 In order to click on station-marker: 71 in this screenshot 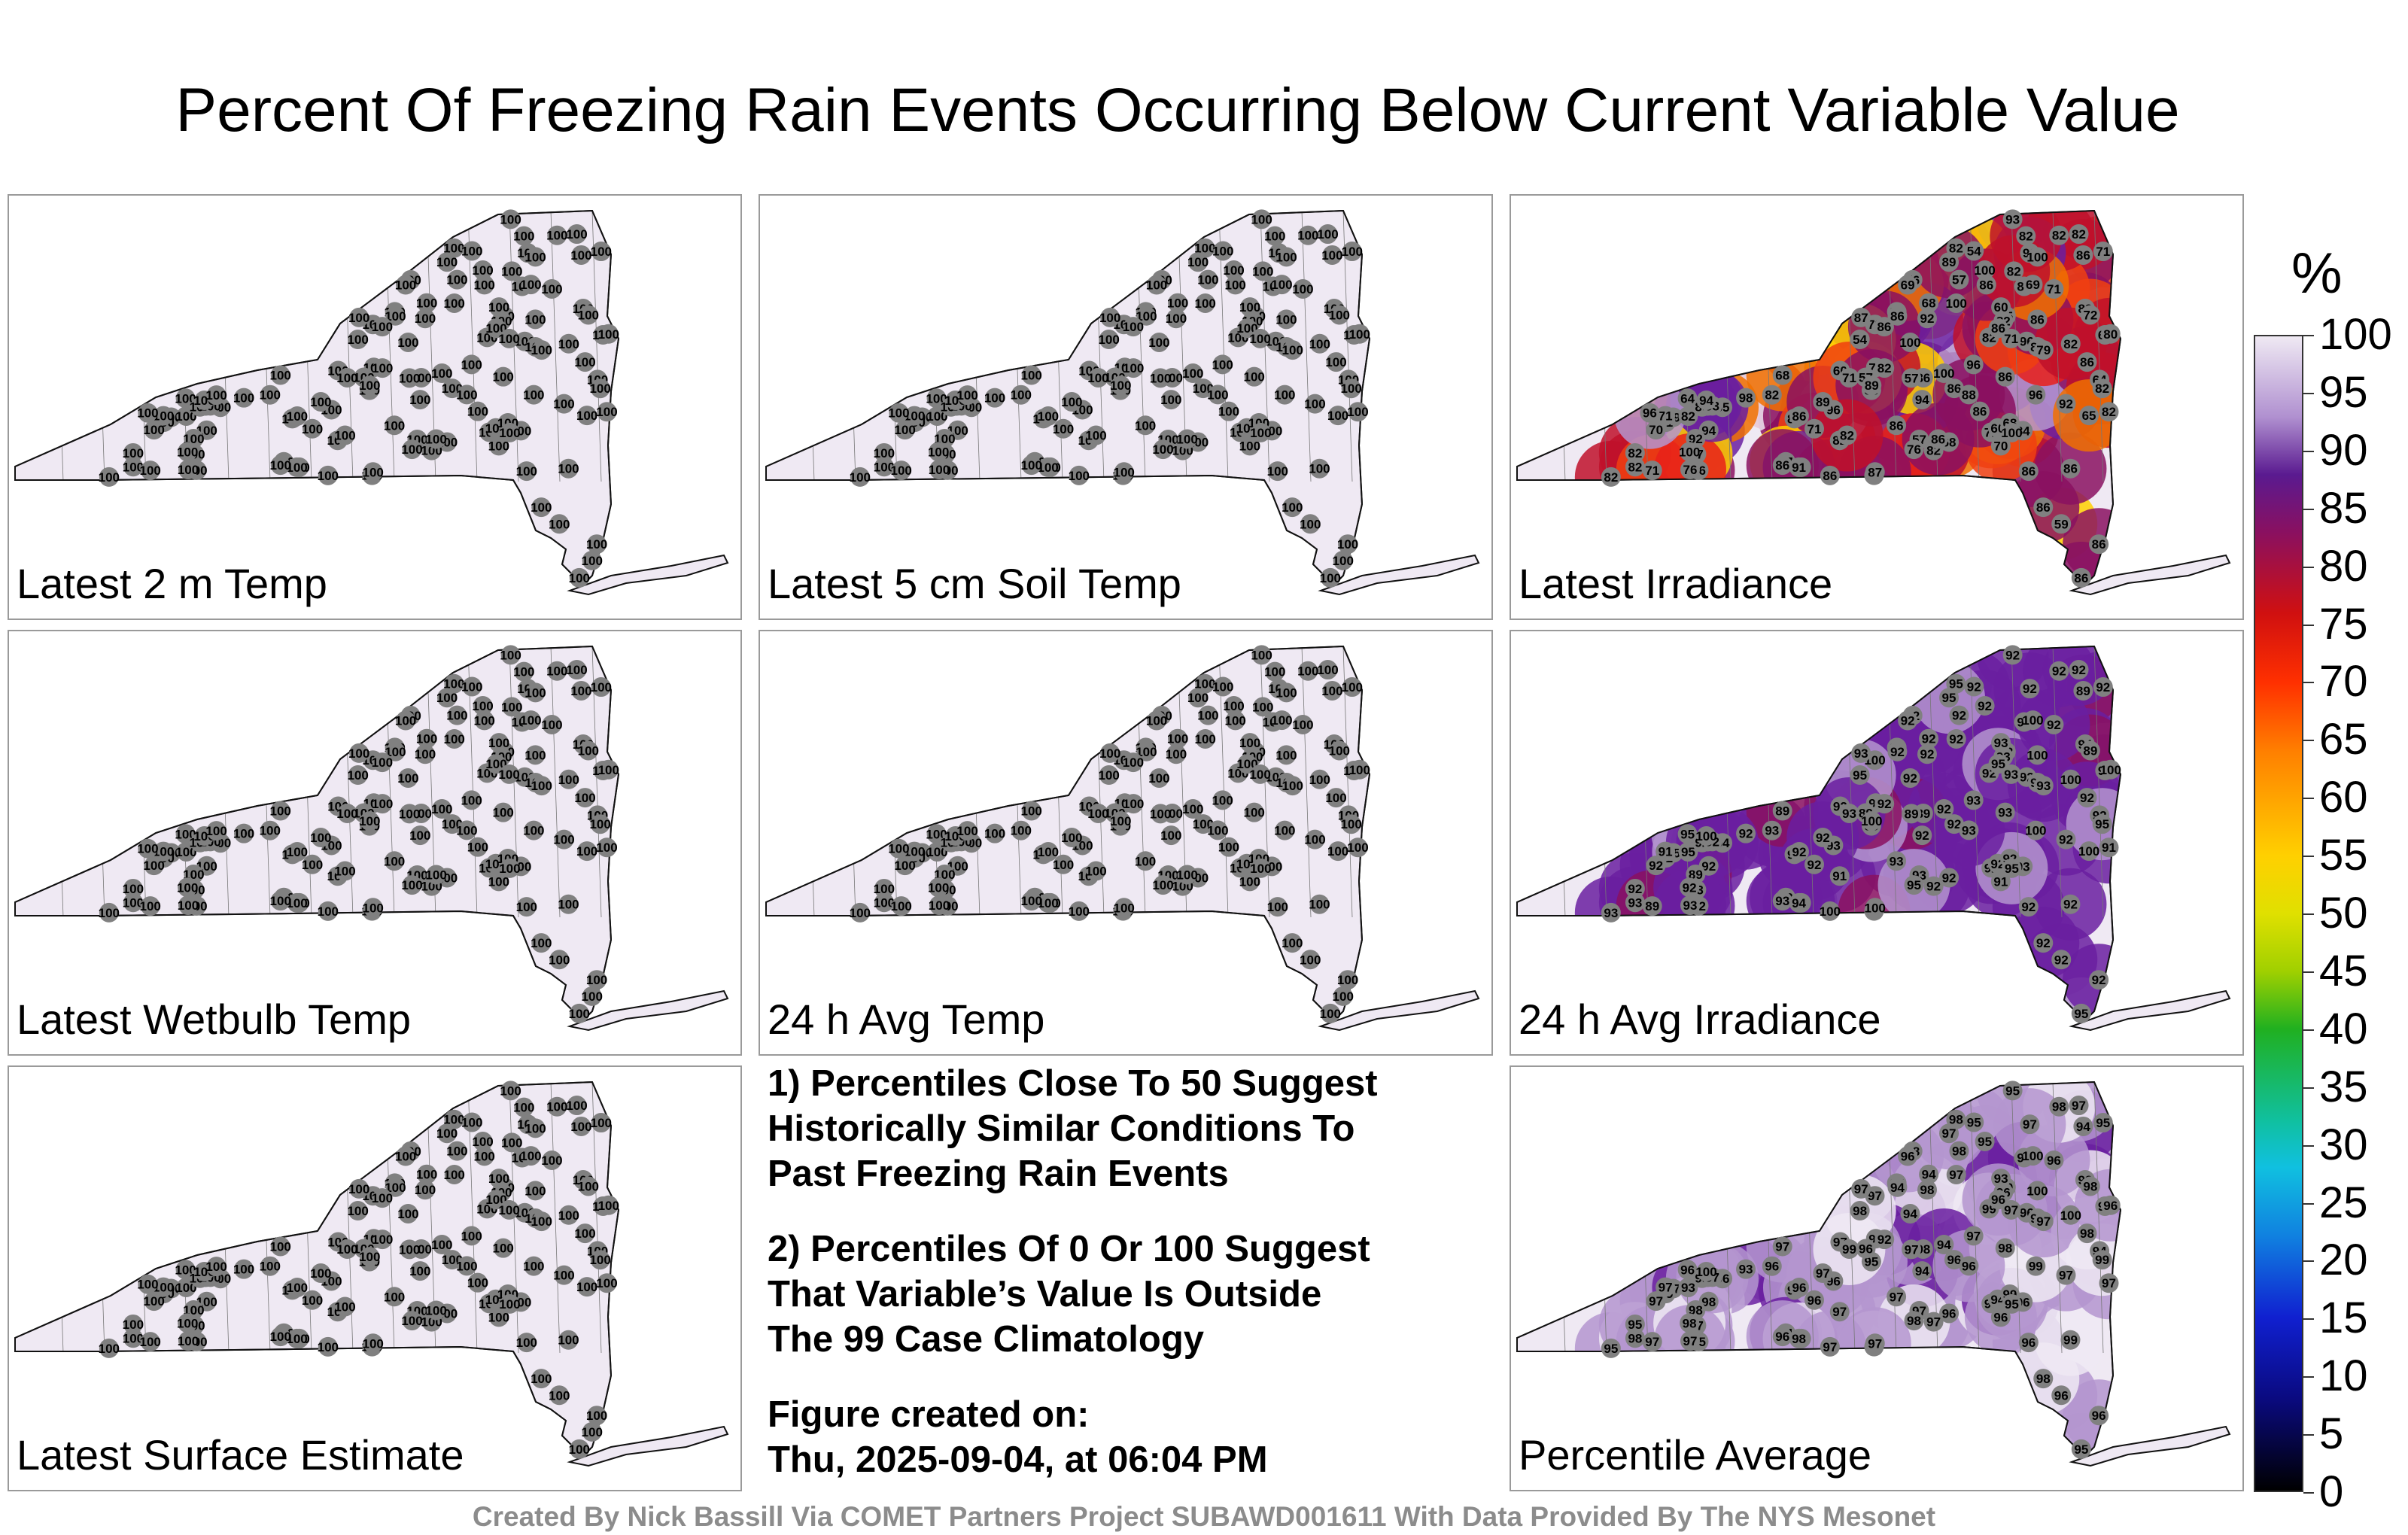, I will do `click(2054, 288)`.